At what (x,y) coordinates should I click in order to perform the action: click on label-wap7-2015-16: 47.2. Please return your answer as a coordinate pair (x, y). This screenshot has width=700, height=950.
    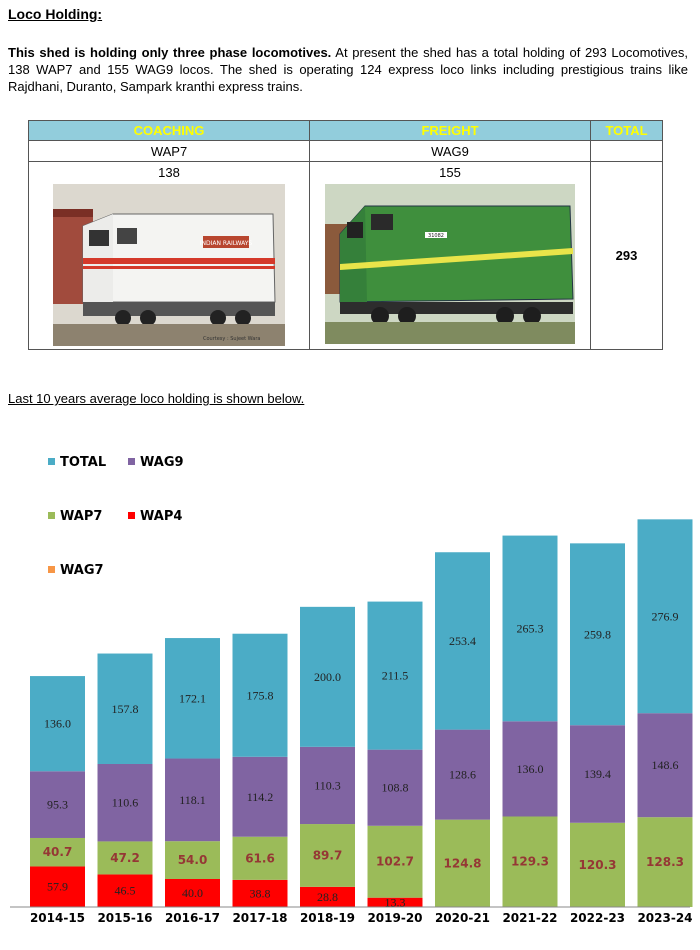
    Looking at the image, I should click on (125, 858).